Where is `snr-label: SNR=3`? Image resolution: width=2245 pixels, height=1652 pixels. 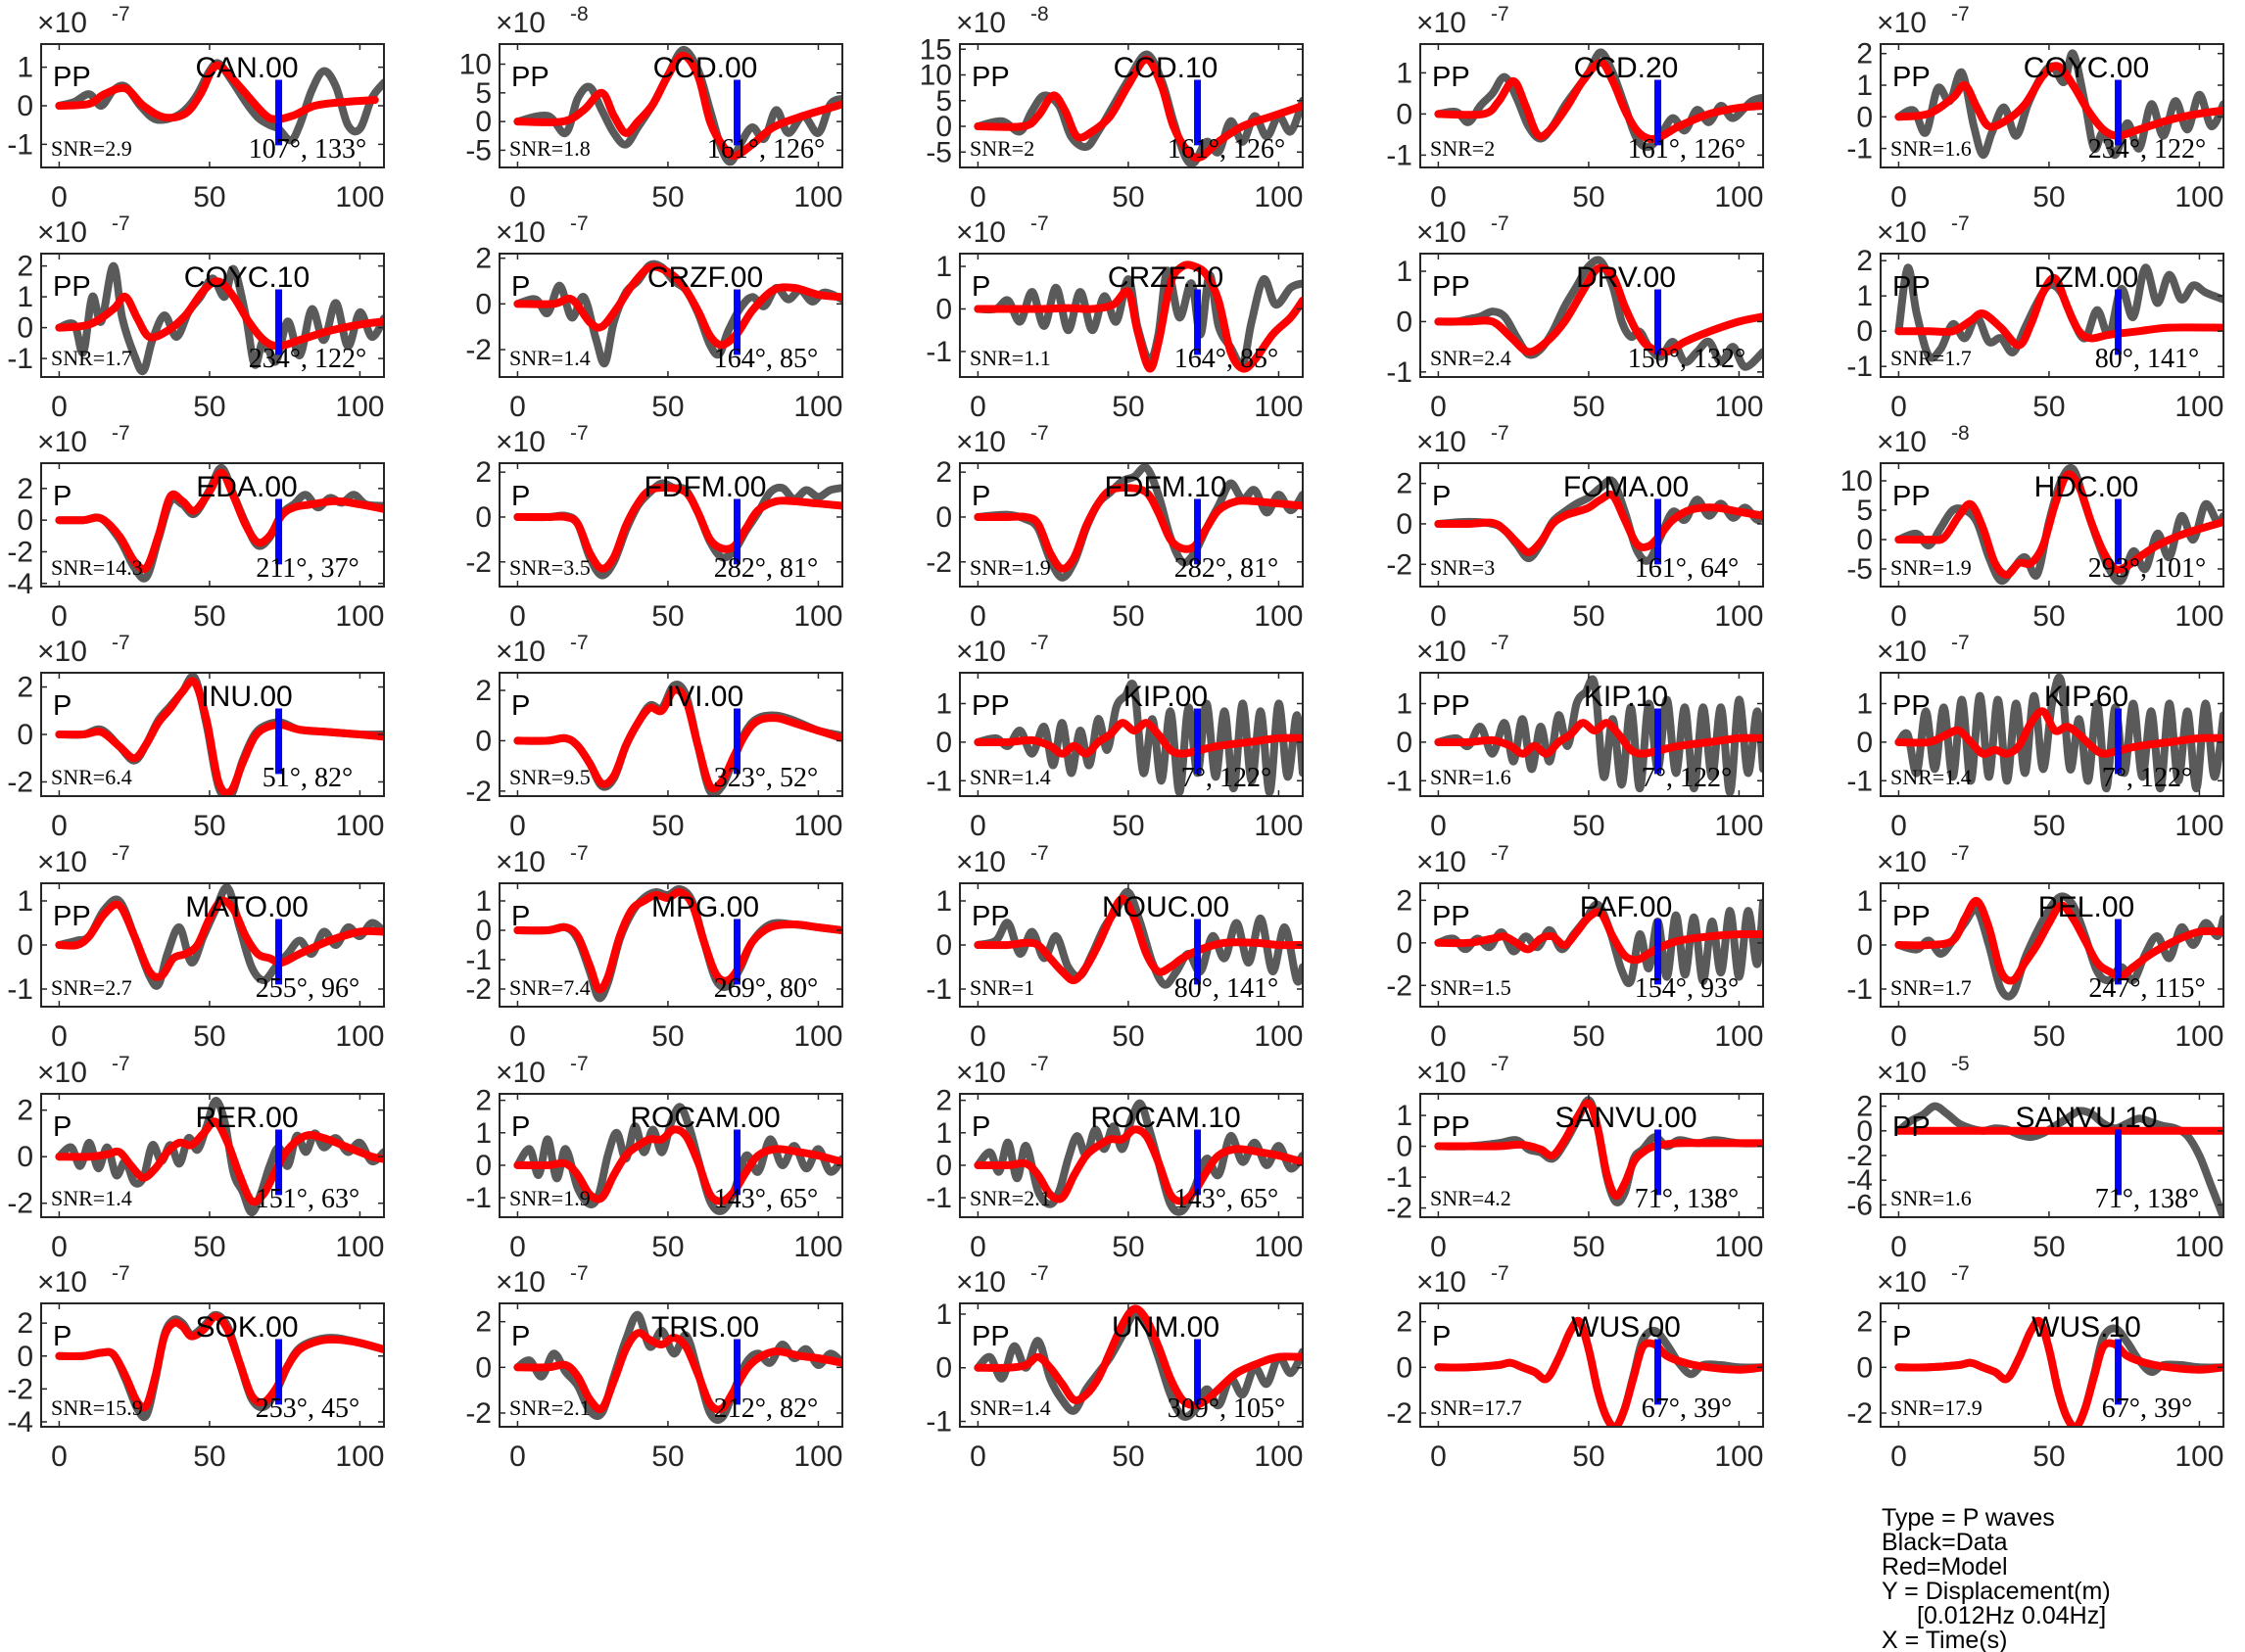 snr-label: SNR=3 is located at coordinates (1462, 567).